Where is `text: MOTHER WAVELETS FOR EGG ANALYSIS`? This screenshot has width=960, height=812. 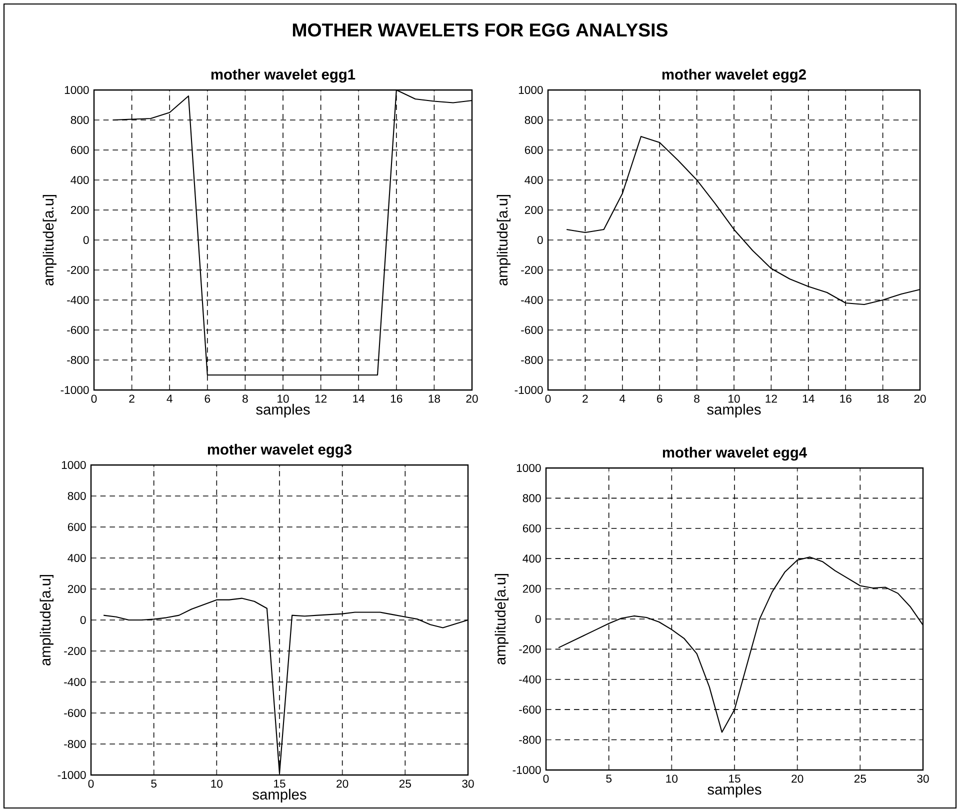
text: MOTHER WAVELETS FOR EGG ANALYSIS is located at coordinates (480, 30).